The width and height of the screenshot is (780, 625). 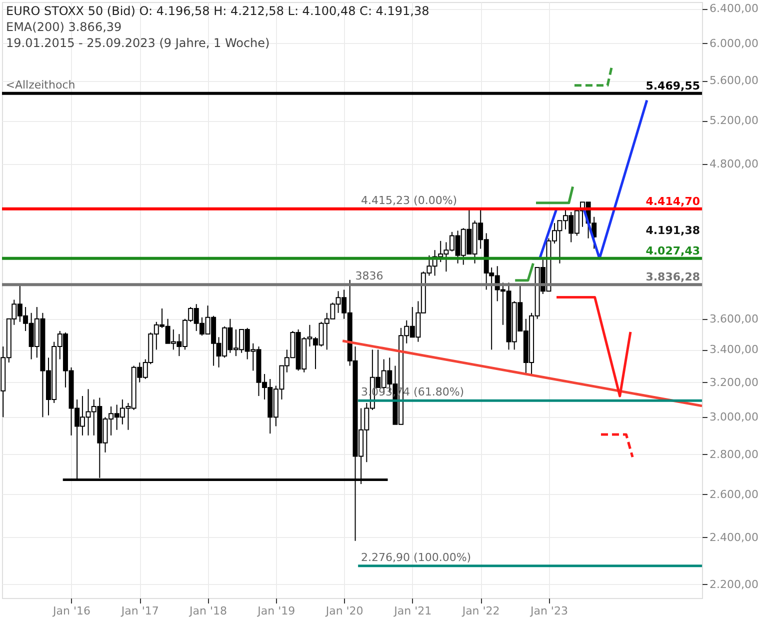 What do you see at coordinates (218, 11) in the screenshot?
I see `chart-title: EURO STOXX 50 (Bid) O: 4.196,58 H: 4.212,58 L: 4.100,48 C: 4.191,38` at bounding box center [218, 11].